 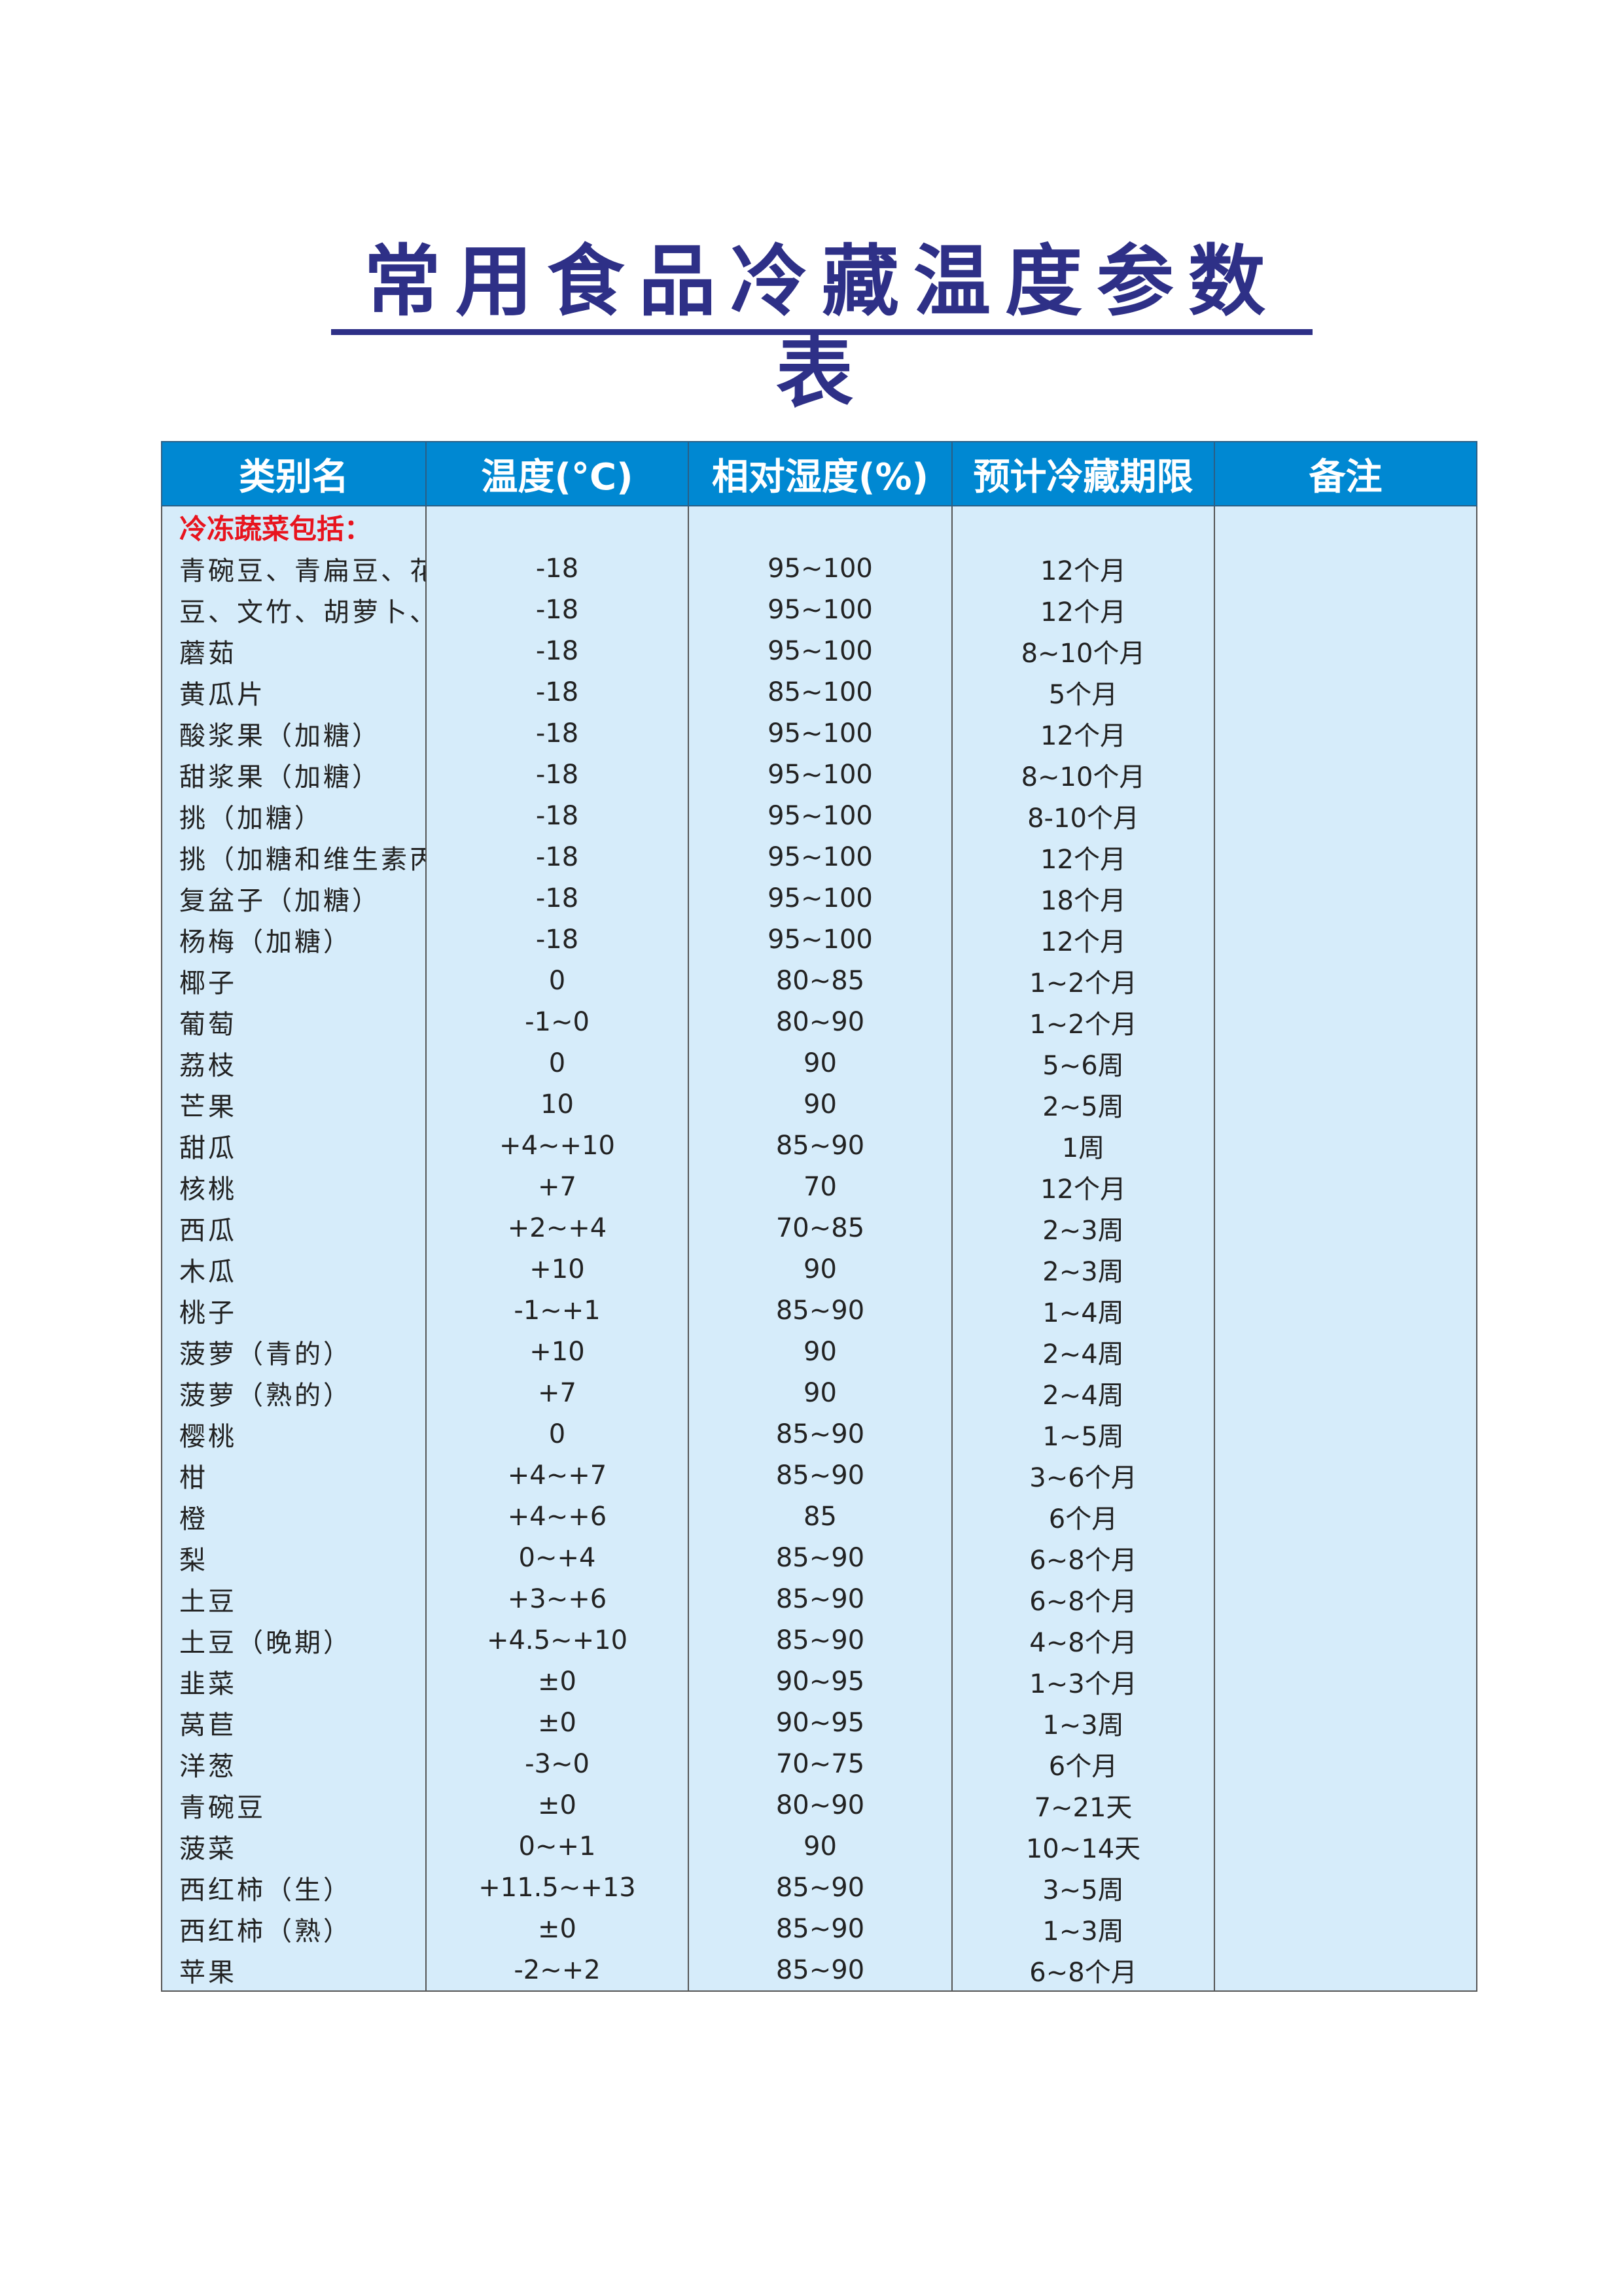 What do you see at coordinates (557, 1517) in the screenshot?
I see `cell-temperature: +4~+6` at bounding box center [557, 1517].